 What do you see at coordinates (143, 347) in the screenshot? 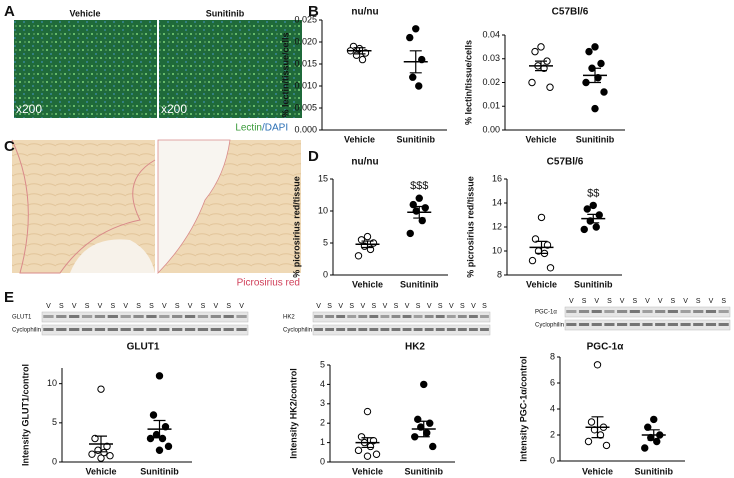
I see `chart-title: GLUT1` at bounding box center [143, 347].